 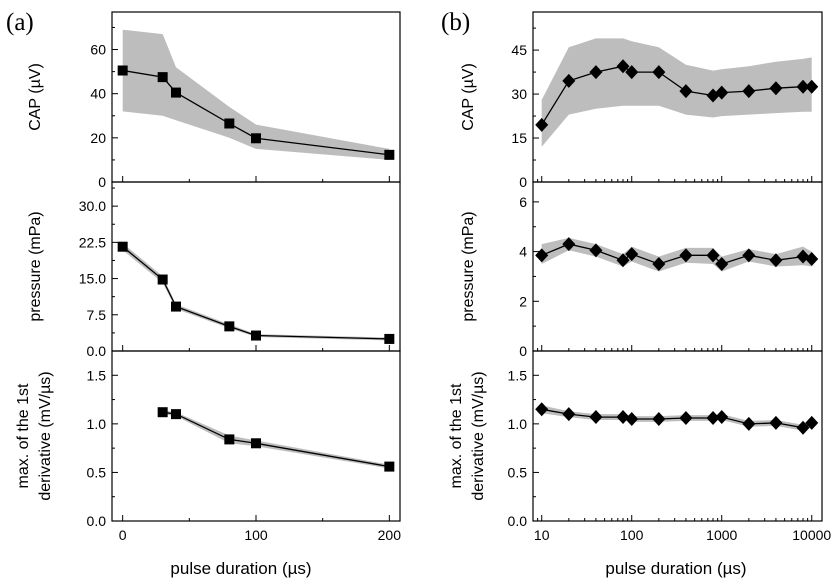 What do you see at coordinates (519, 138) in the screenshot?
I see `y-tick-label: 15` at bounding box center [519, 138].